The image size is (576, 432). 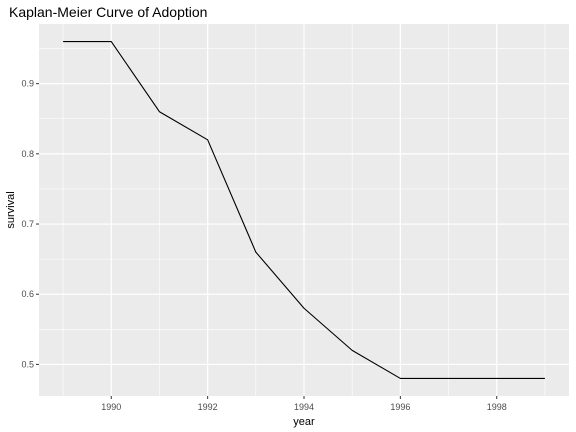 I want to click on x-axis-ticks: 1990 1992 1994 1996 1998, so click(x=304, y=404).